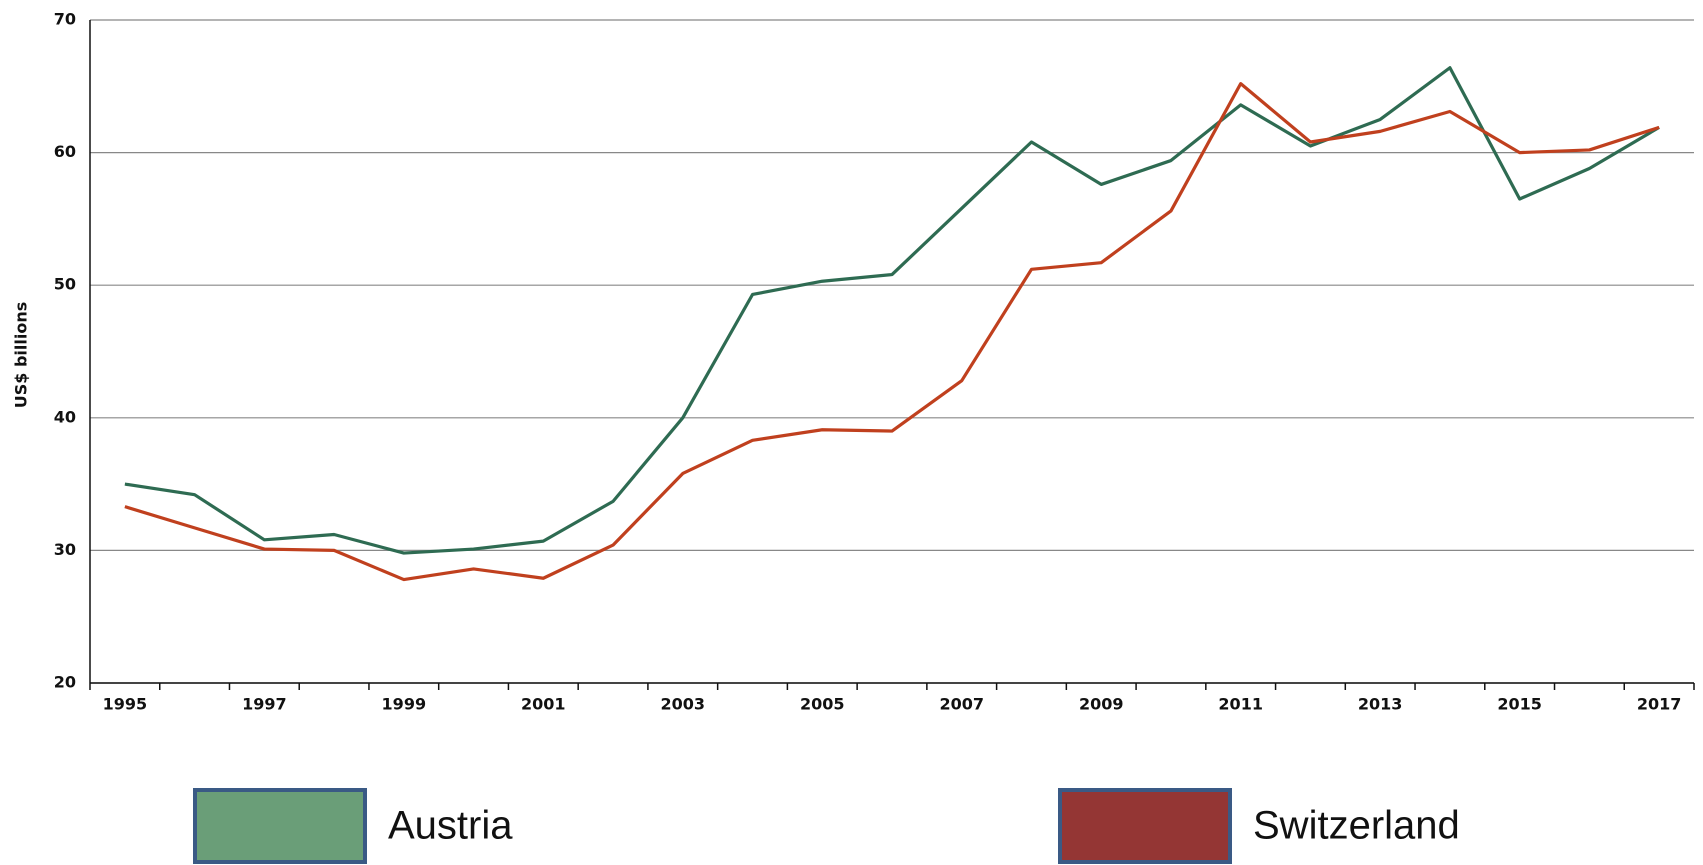  I want to click on x-tick-label: 1995, so click(125, 704).